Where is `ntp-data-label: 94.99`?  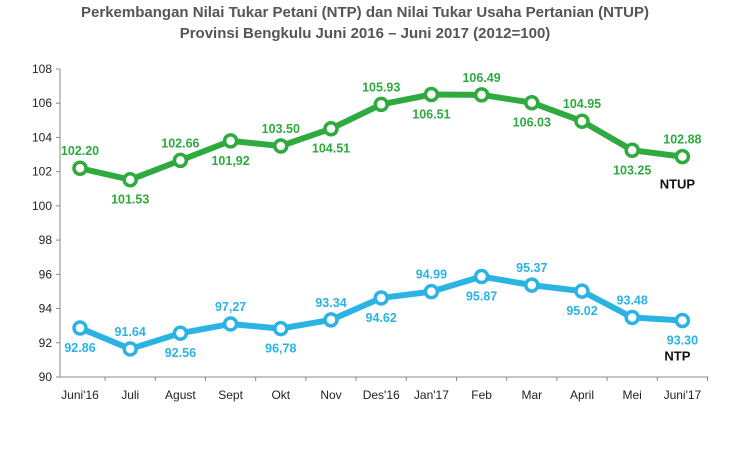 ntp-data-label: 94.99 is located at coordinates (431, 275).